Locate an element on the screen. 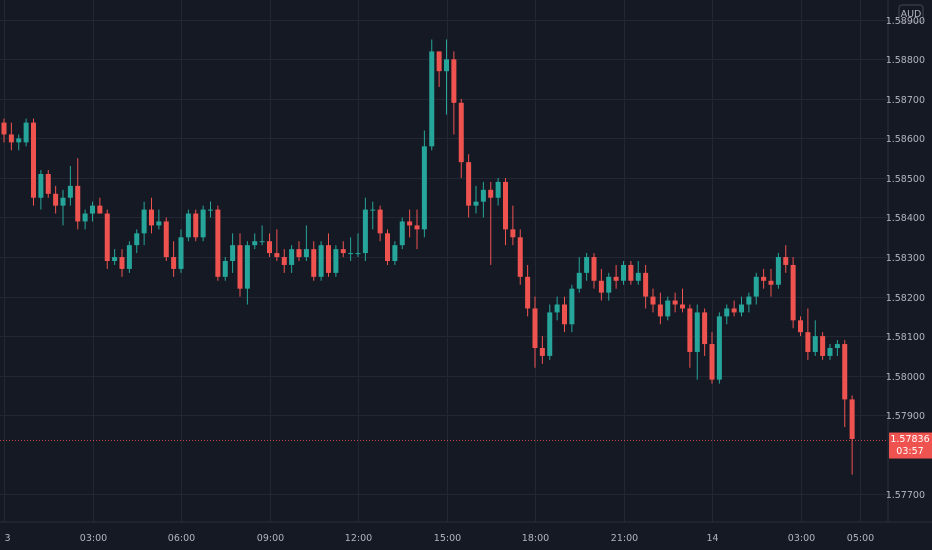 This screenshot has height=550, width=932. y-tick-label: 1.58400 is located at coordinates (905, 218).